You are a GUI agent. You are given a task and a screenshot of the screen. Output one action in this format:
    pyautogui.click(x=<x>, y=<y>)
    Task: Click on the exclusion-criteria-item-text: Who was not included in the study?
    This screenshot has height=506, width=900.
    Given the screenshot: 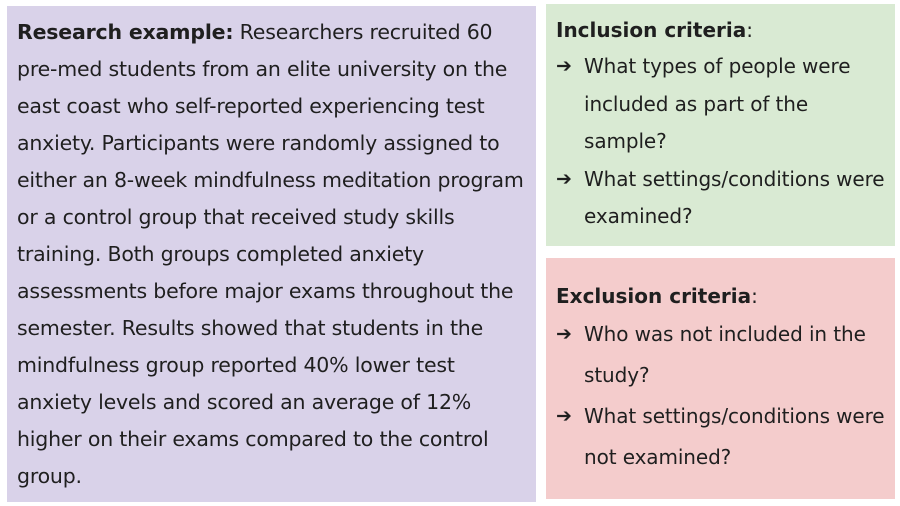 What is the action you would take?
    pyautogui.click(x=725, y=354)
    